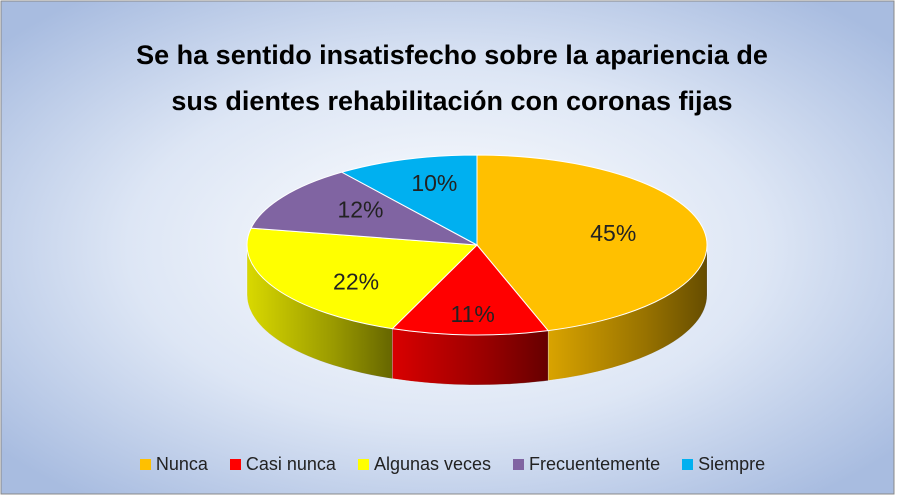 The image size is (905, 497). I want to click on data-label: 11%, so click(473, 314).